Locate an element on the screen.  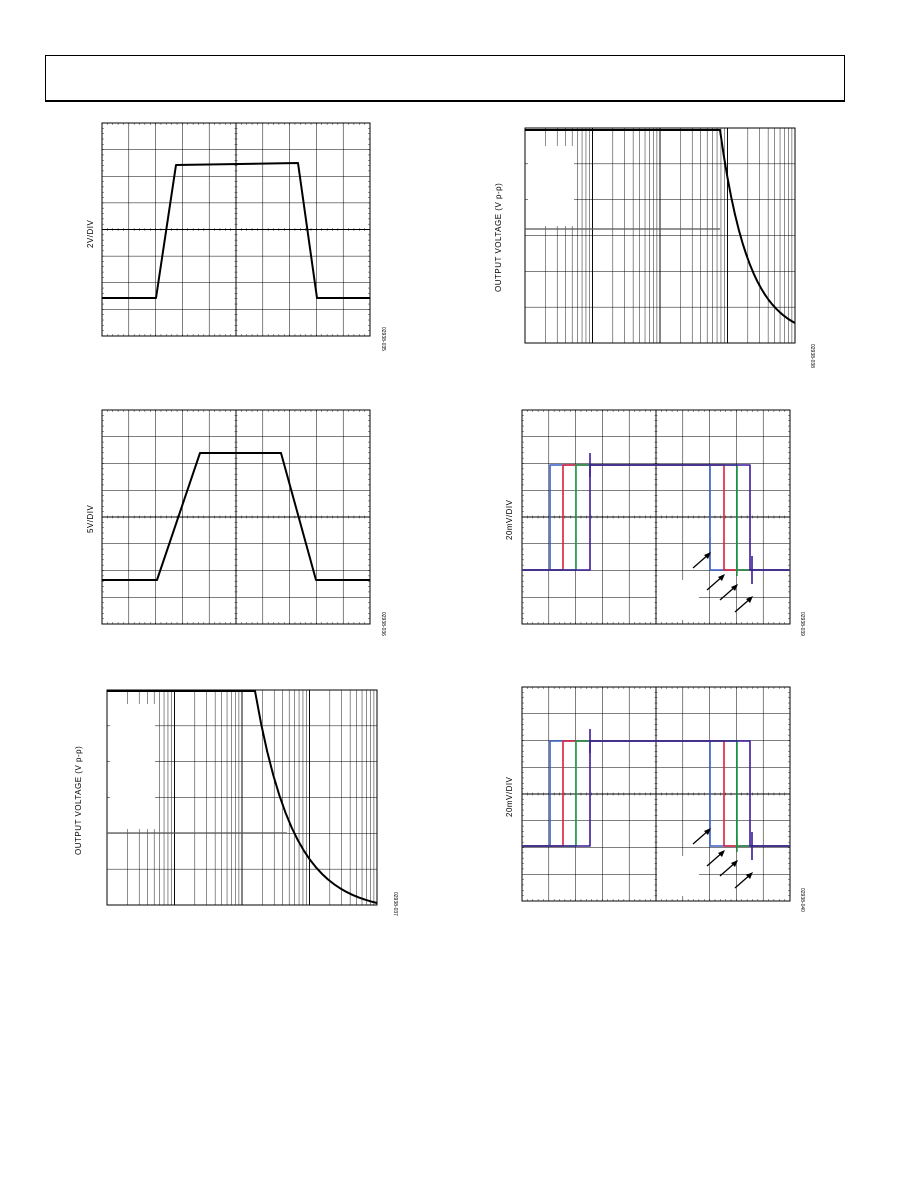
page-header-box is located at coordinates (445, 78).